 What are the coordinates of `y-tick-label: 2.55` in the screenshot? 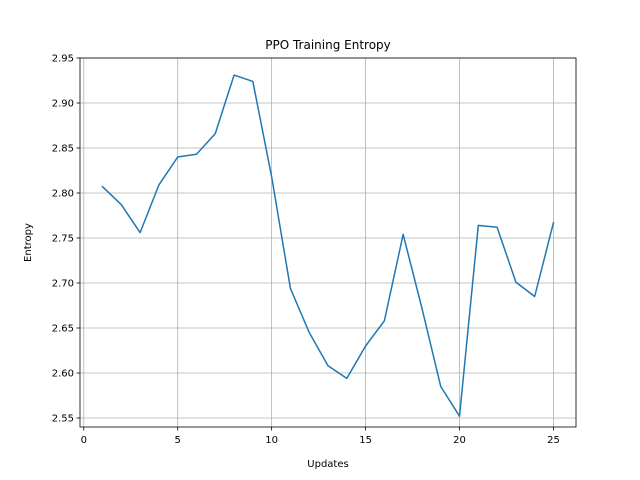 It's located at (63, 419).